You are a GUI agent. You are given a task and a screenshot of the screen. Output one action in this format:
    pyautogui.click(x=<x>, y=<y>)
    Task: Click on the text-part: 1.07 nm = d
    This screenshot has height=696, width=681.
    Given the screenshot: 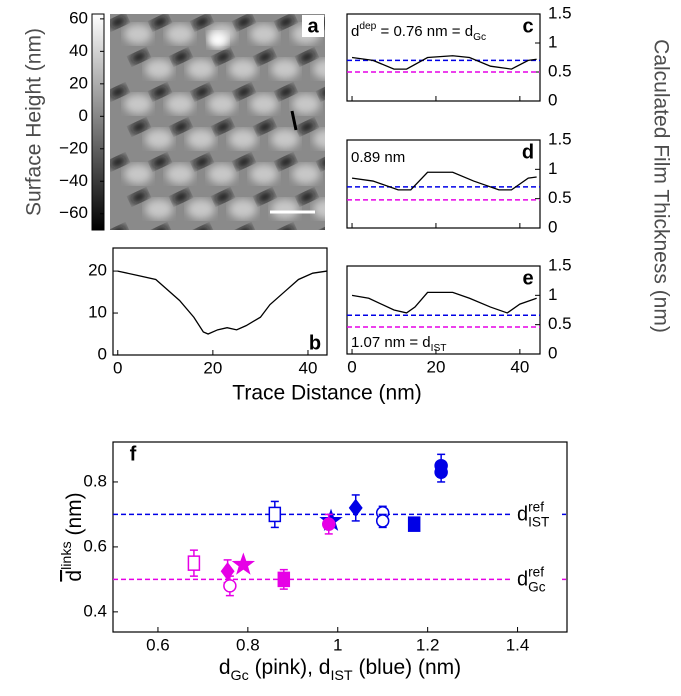 What is the action you would take?
    pyautogui.click(x=391, y=342)
    